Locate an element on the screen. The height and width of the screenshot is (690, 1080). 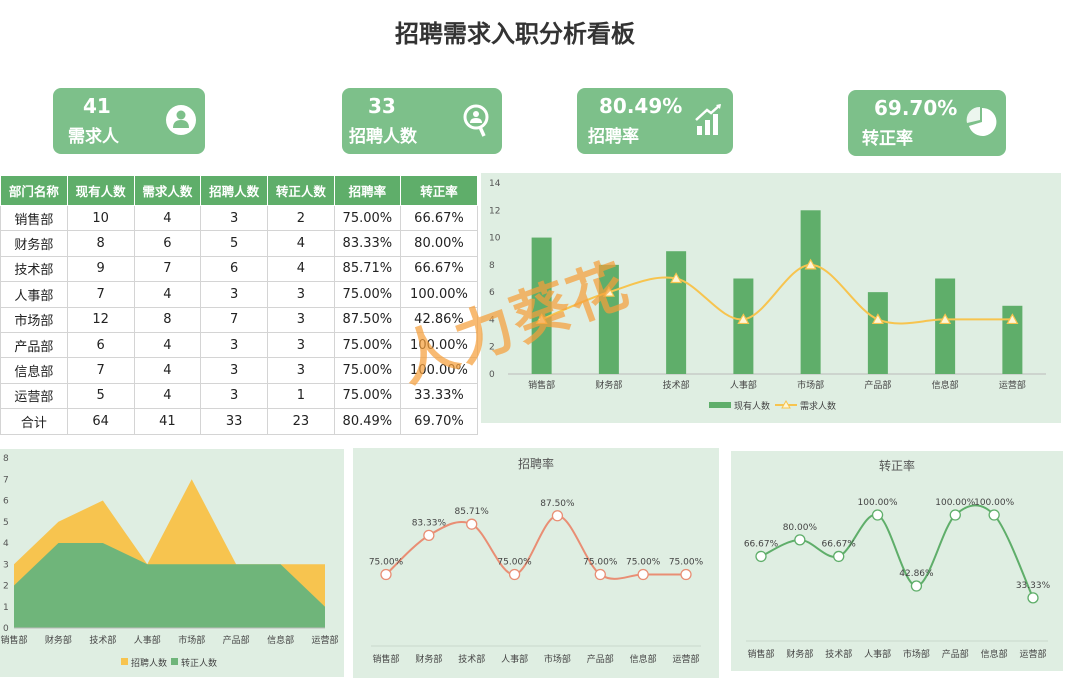
table-cell: 87.50% is located at coordinates (367, 319).